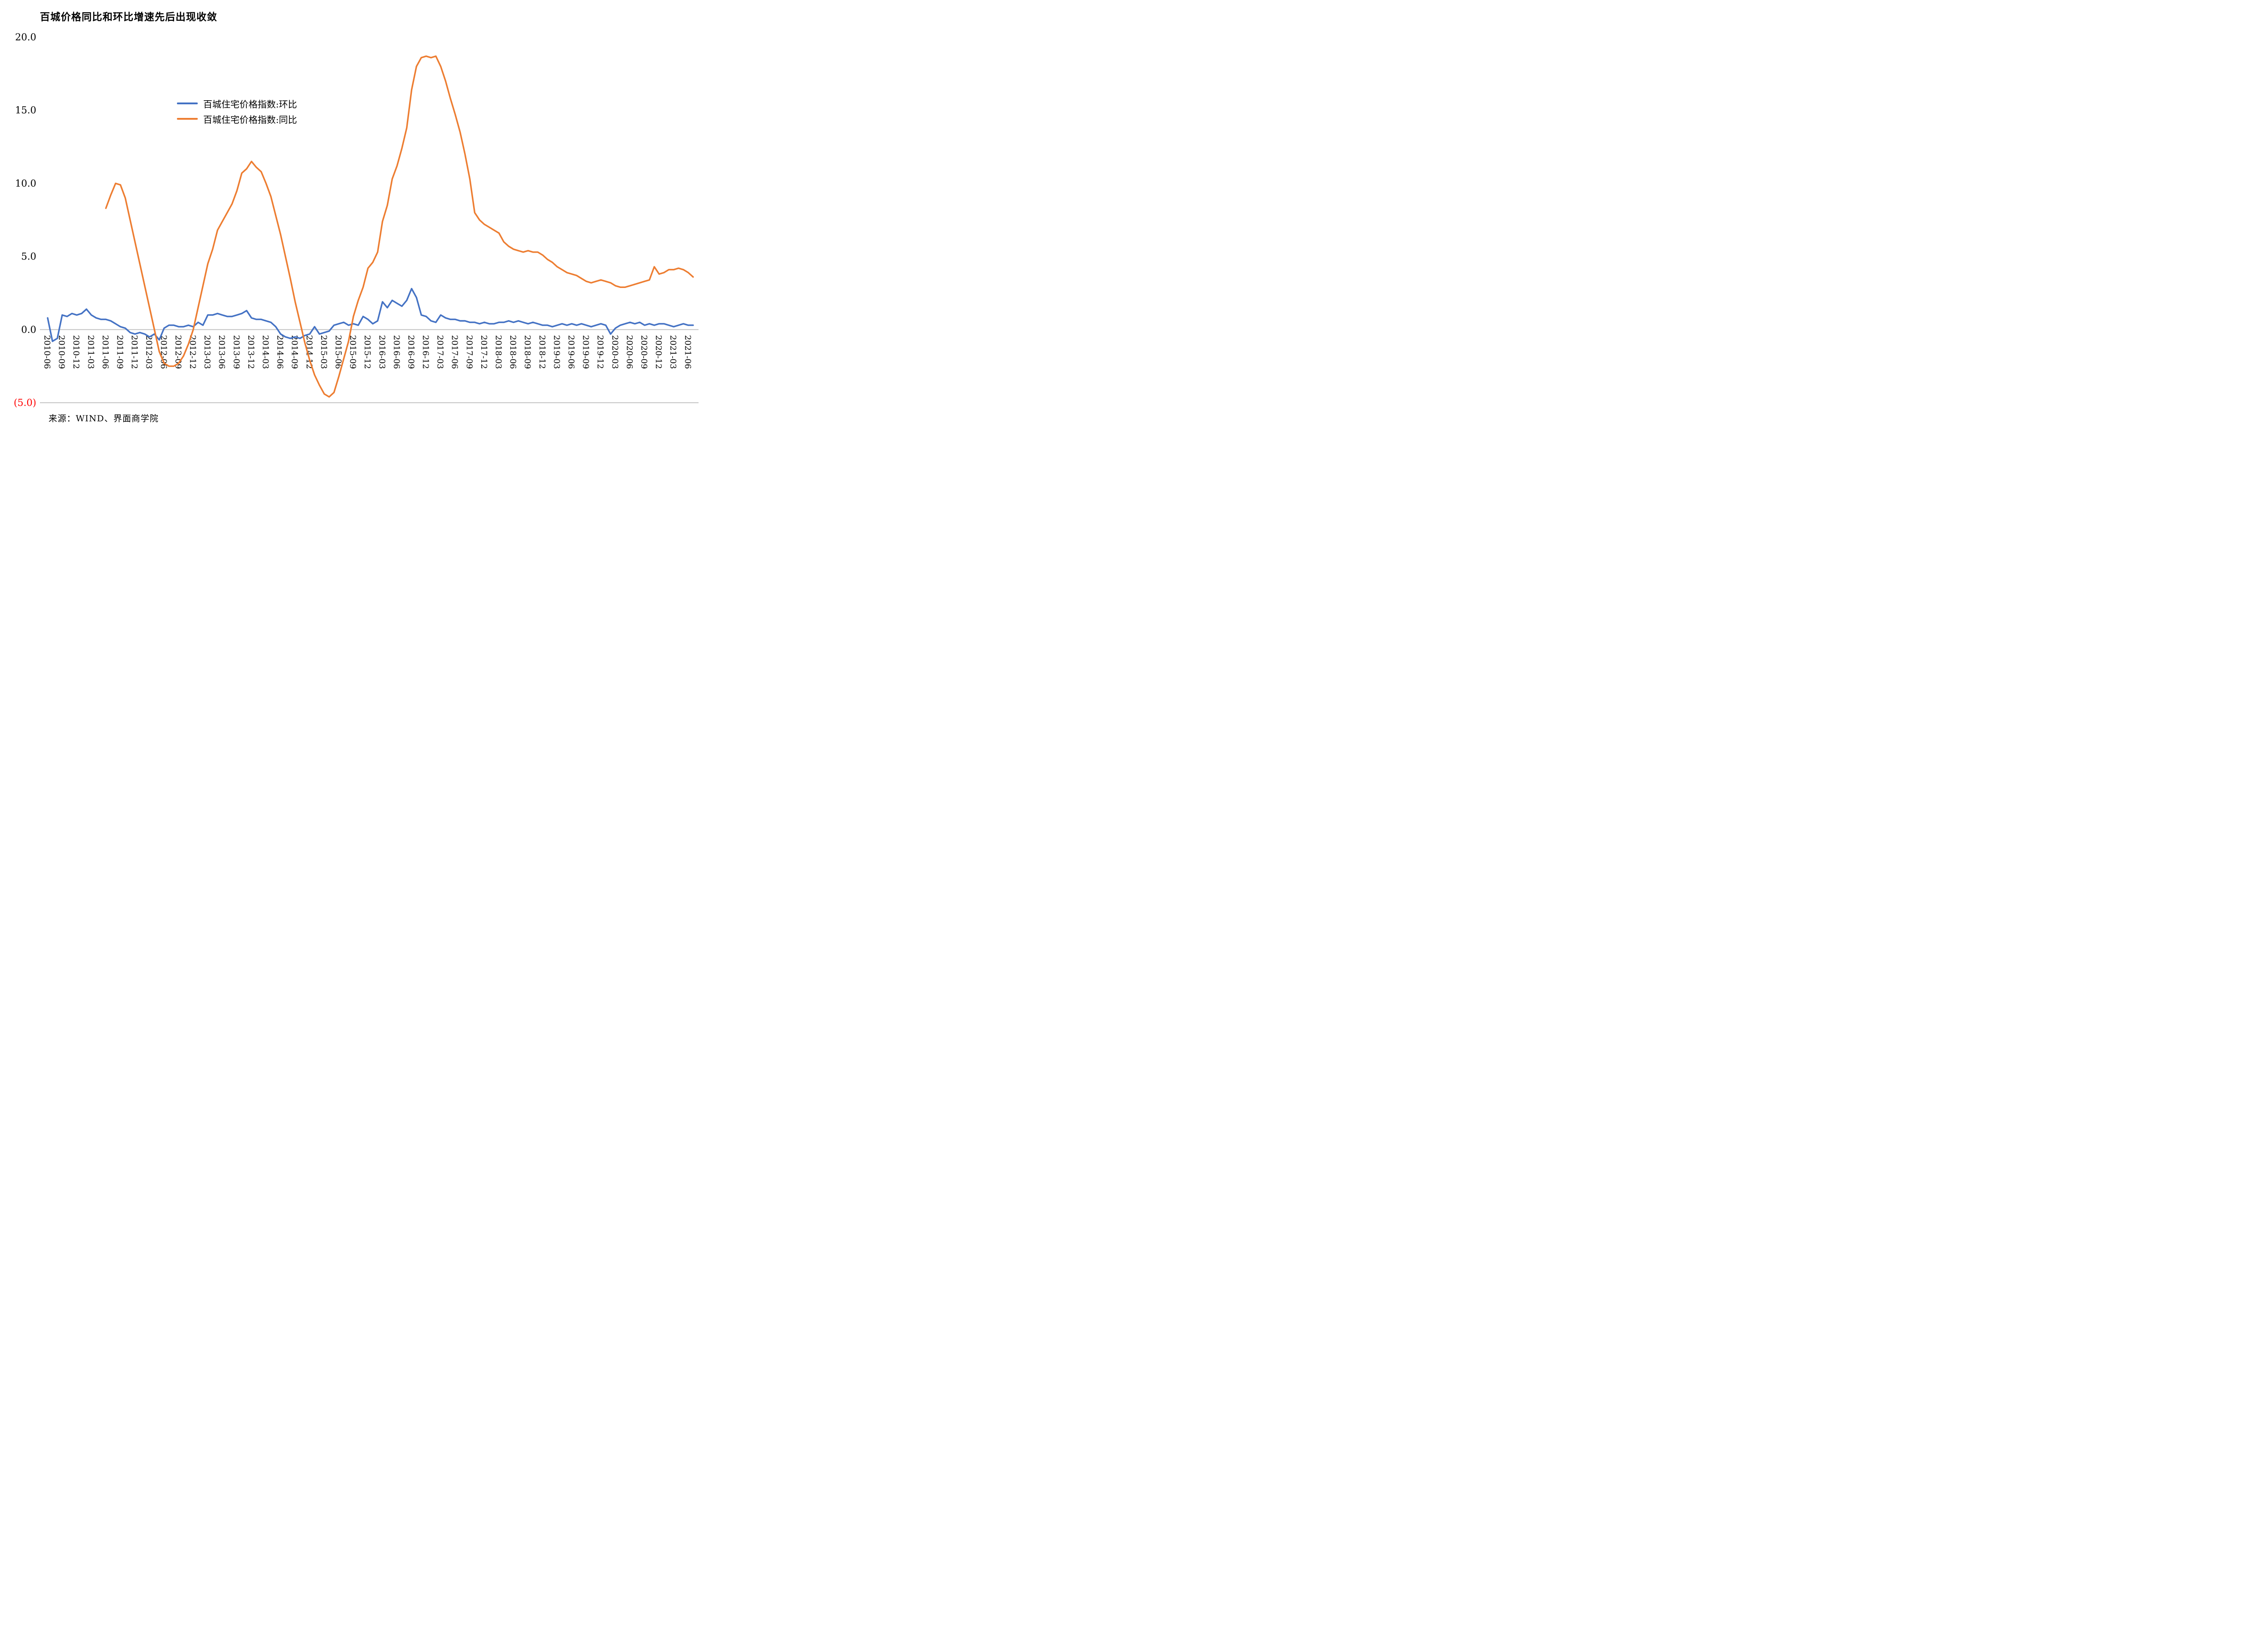 The width and height of the screenshot is (2268, 1644). I want to click on x-tick-label: 2015-03, so click(324, 352).